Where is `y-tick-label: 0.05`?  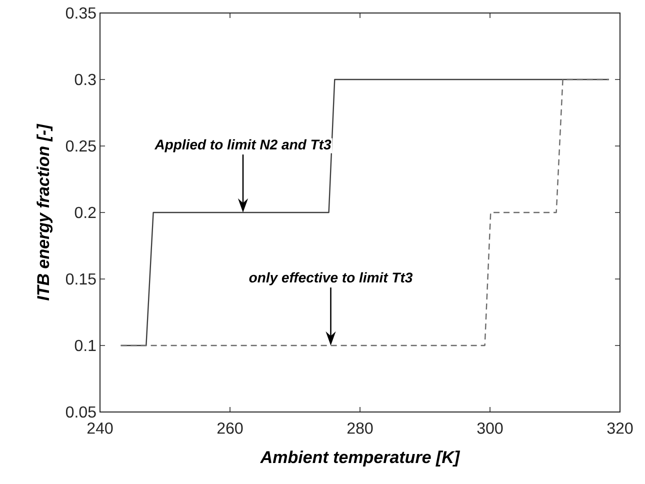 y-tick-label: 0.05 is located at coordinates (81, 412).